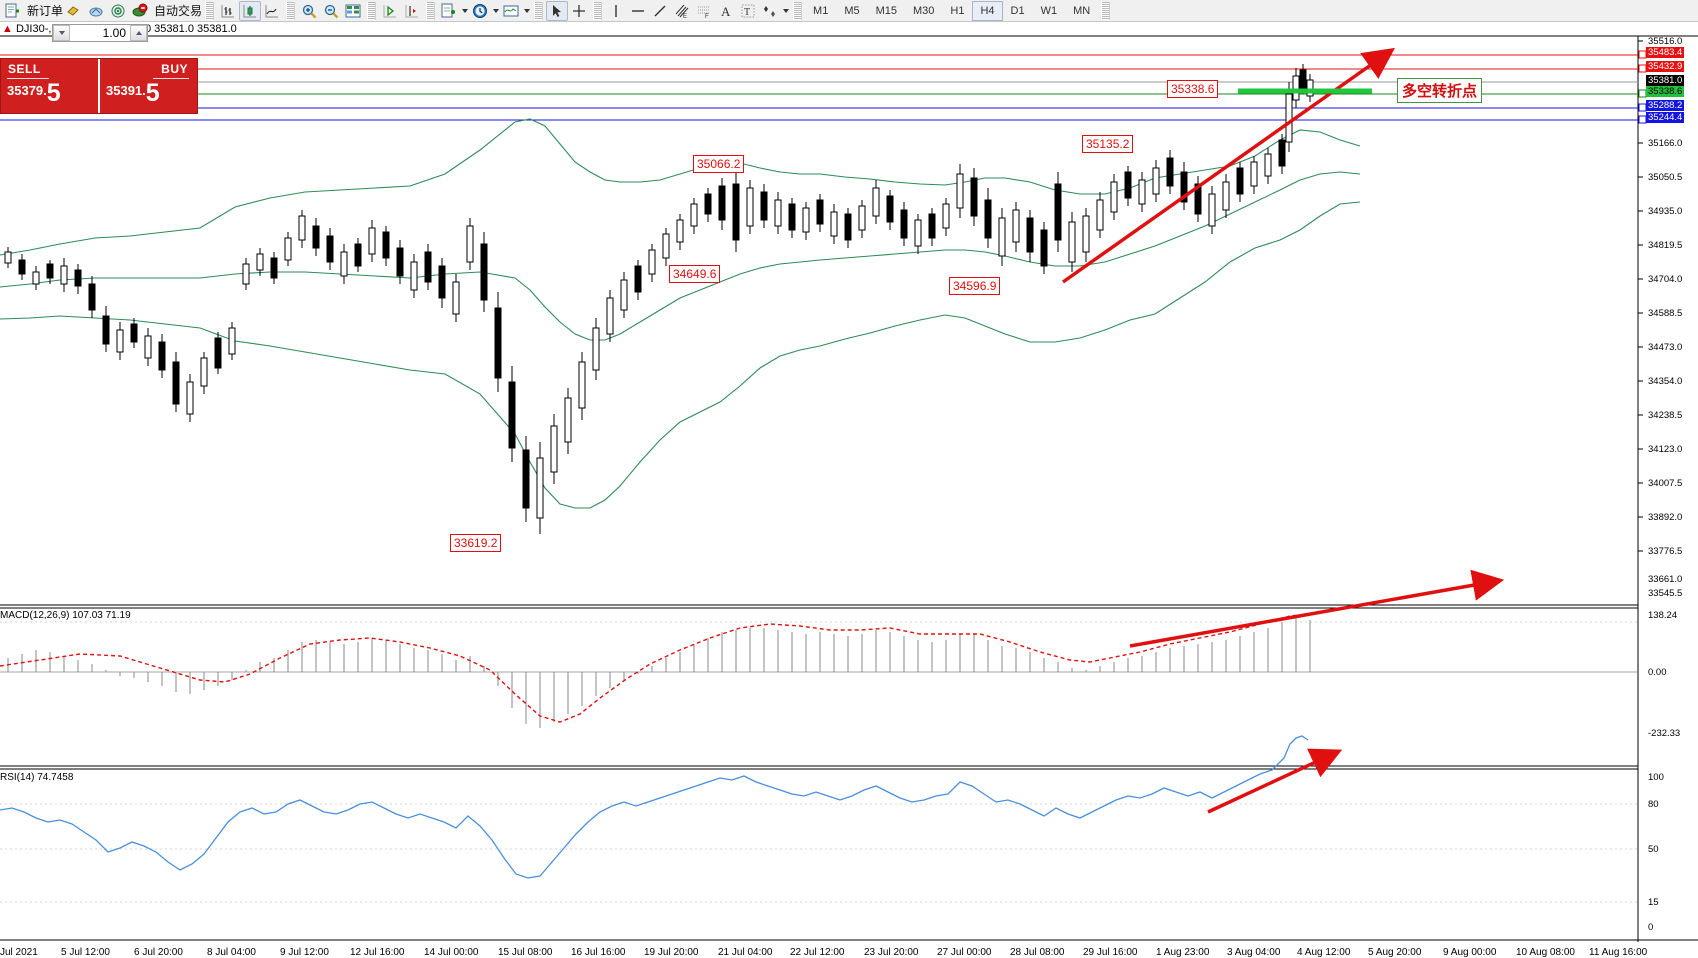 The width and height of the screenshot is (1698, 958). Describe the element at coordinates (682, 11) in the screenshot. I see `equidistant-channel-icon: E` at that location.